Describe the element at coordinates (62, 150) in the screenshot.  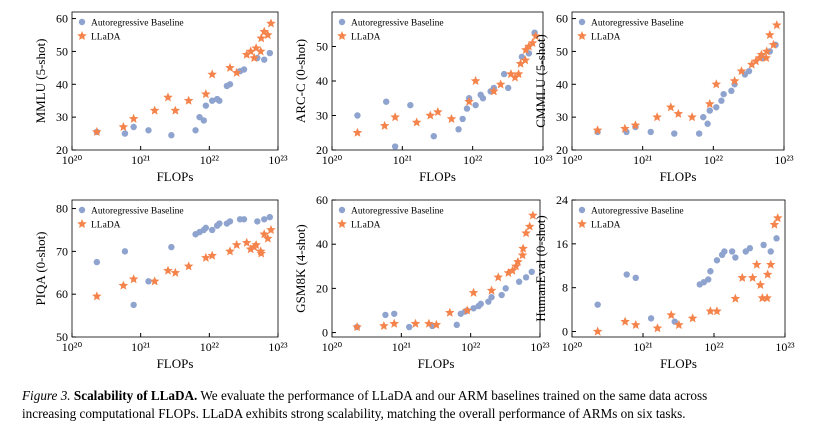
I see `y-tick-label: 20` at that location.